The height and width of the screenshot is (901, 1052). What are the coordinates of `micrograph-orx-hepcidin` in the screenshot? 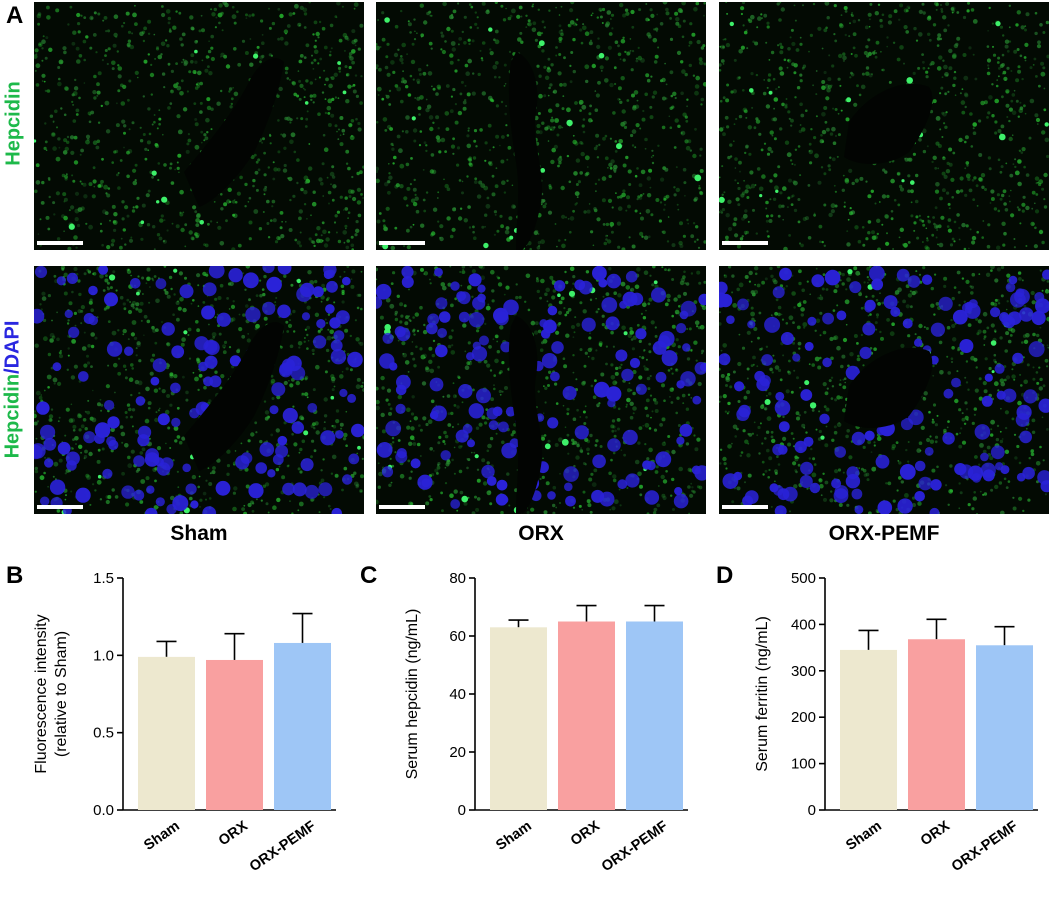 It's located at (541, 126).